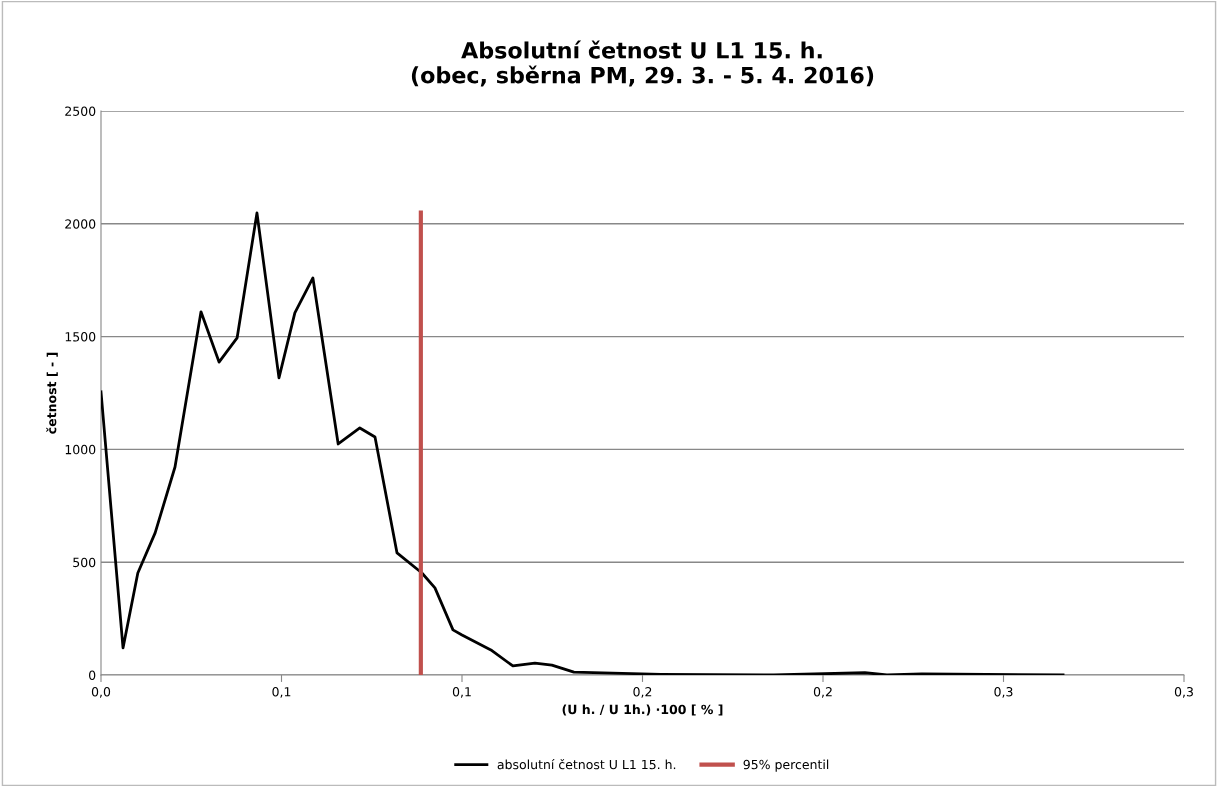 Image resolution: width=1218 pixels, height=787 pixels. I want to click on y-axis-title: četnost [ - ], so click(52, 393).